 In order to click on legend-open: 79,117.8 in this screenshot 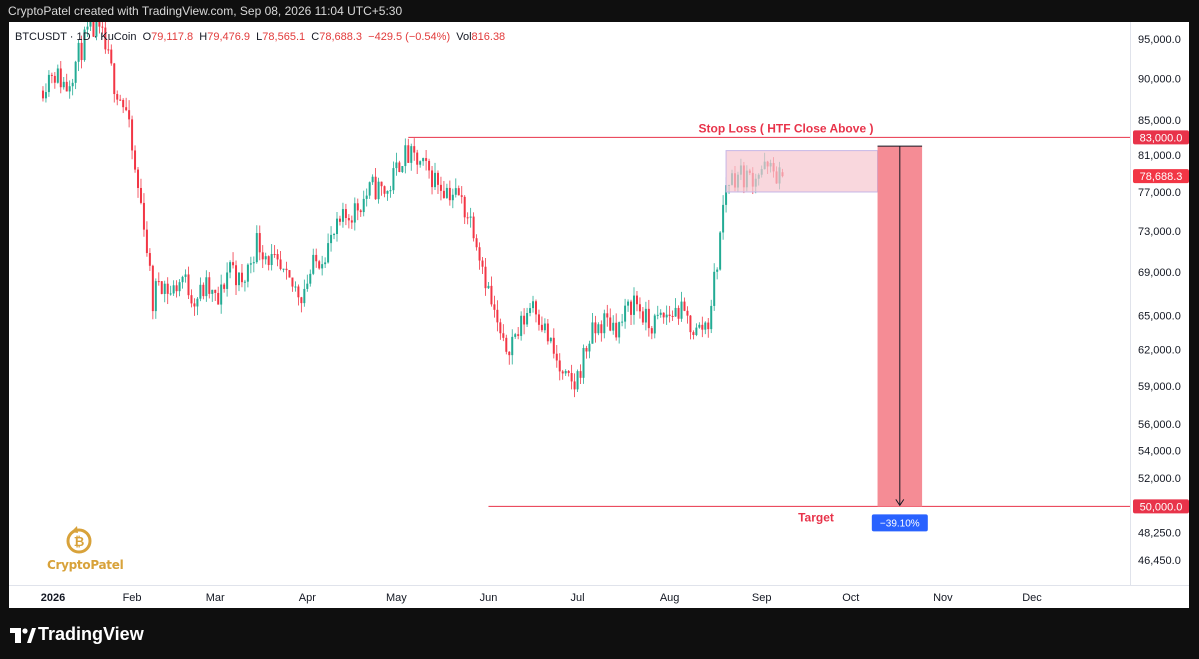, I will do `click(172, 37)`.